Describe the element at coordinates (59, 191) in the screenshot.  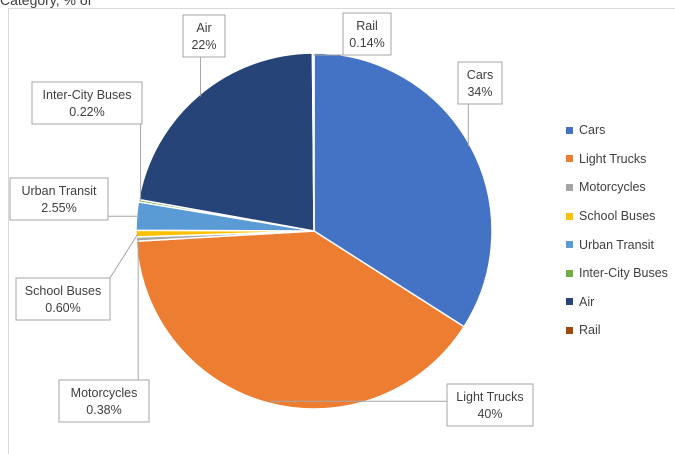
I see `data-label-category: Urban Transit` at that location.